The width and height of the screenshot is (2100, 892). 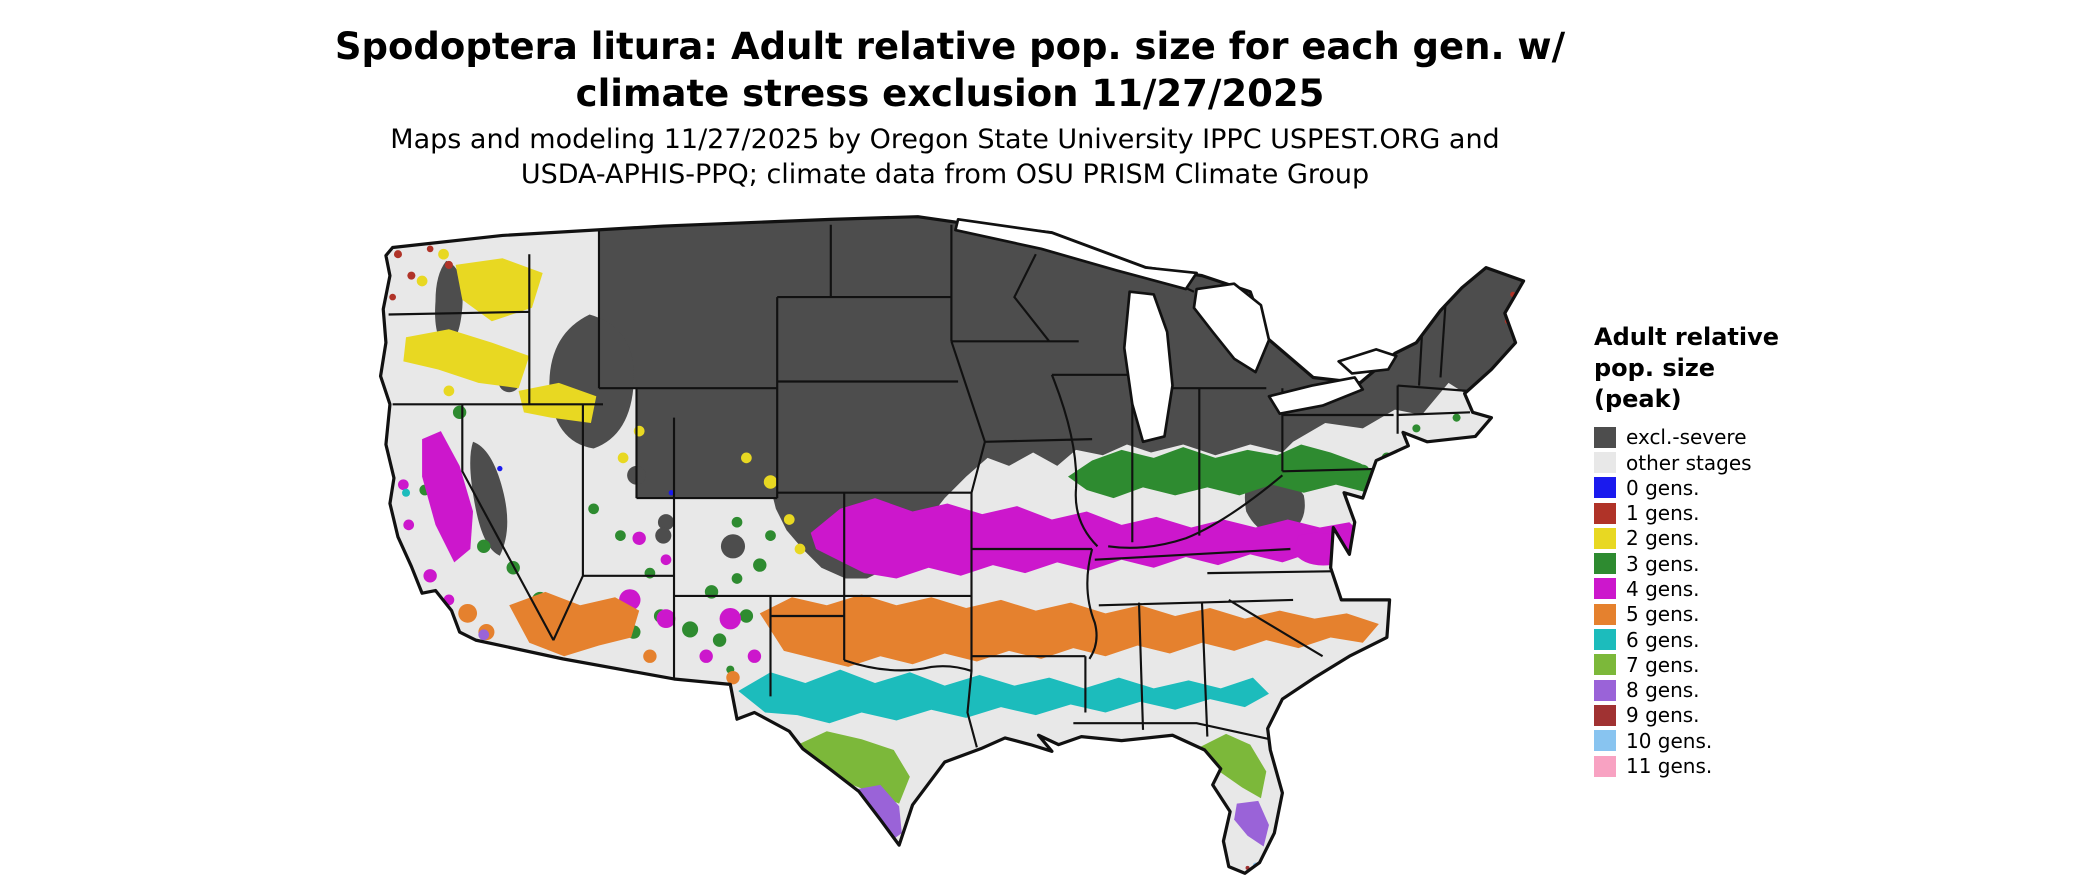 What do you see at coordinates (1663, 664) in the screenshot?
I see `legend-label: 7 gens.` at bounding box center [1663, 664].